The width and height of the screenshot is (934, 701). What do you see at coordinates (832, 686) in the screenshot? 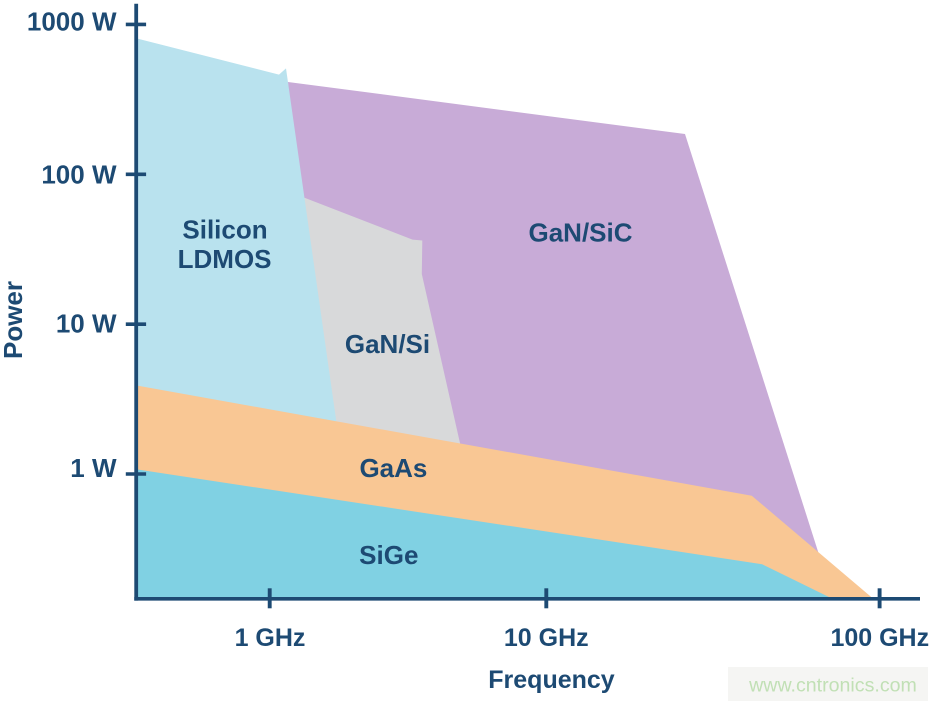
I see `svg-text: www.cntronics.com` at bounding box center [832, 686].